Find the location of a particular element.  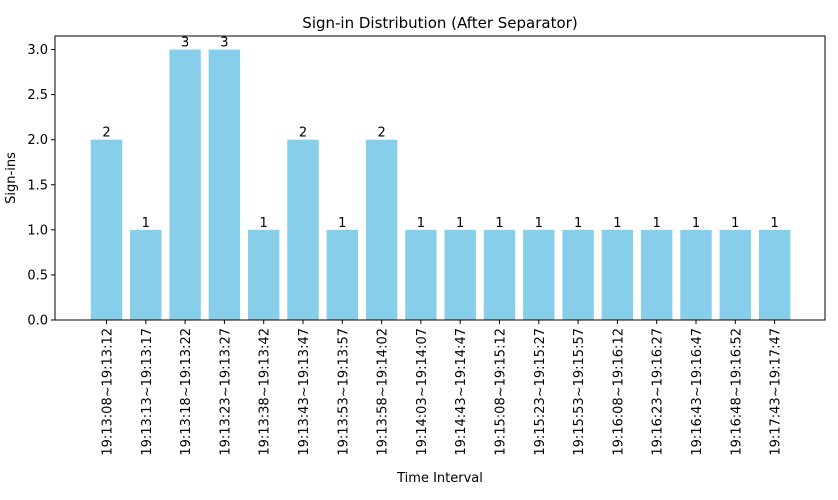

x-tick-label: 19:13:38~19:13:42 is located at coordinates (265, 392).